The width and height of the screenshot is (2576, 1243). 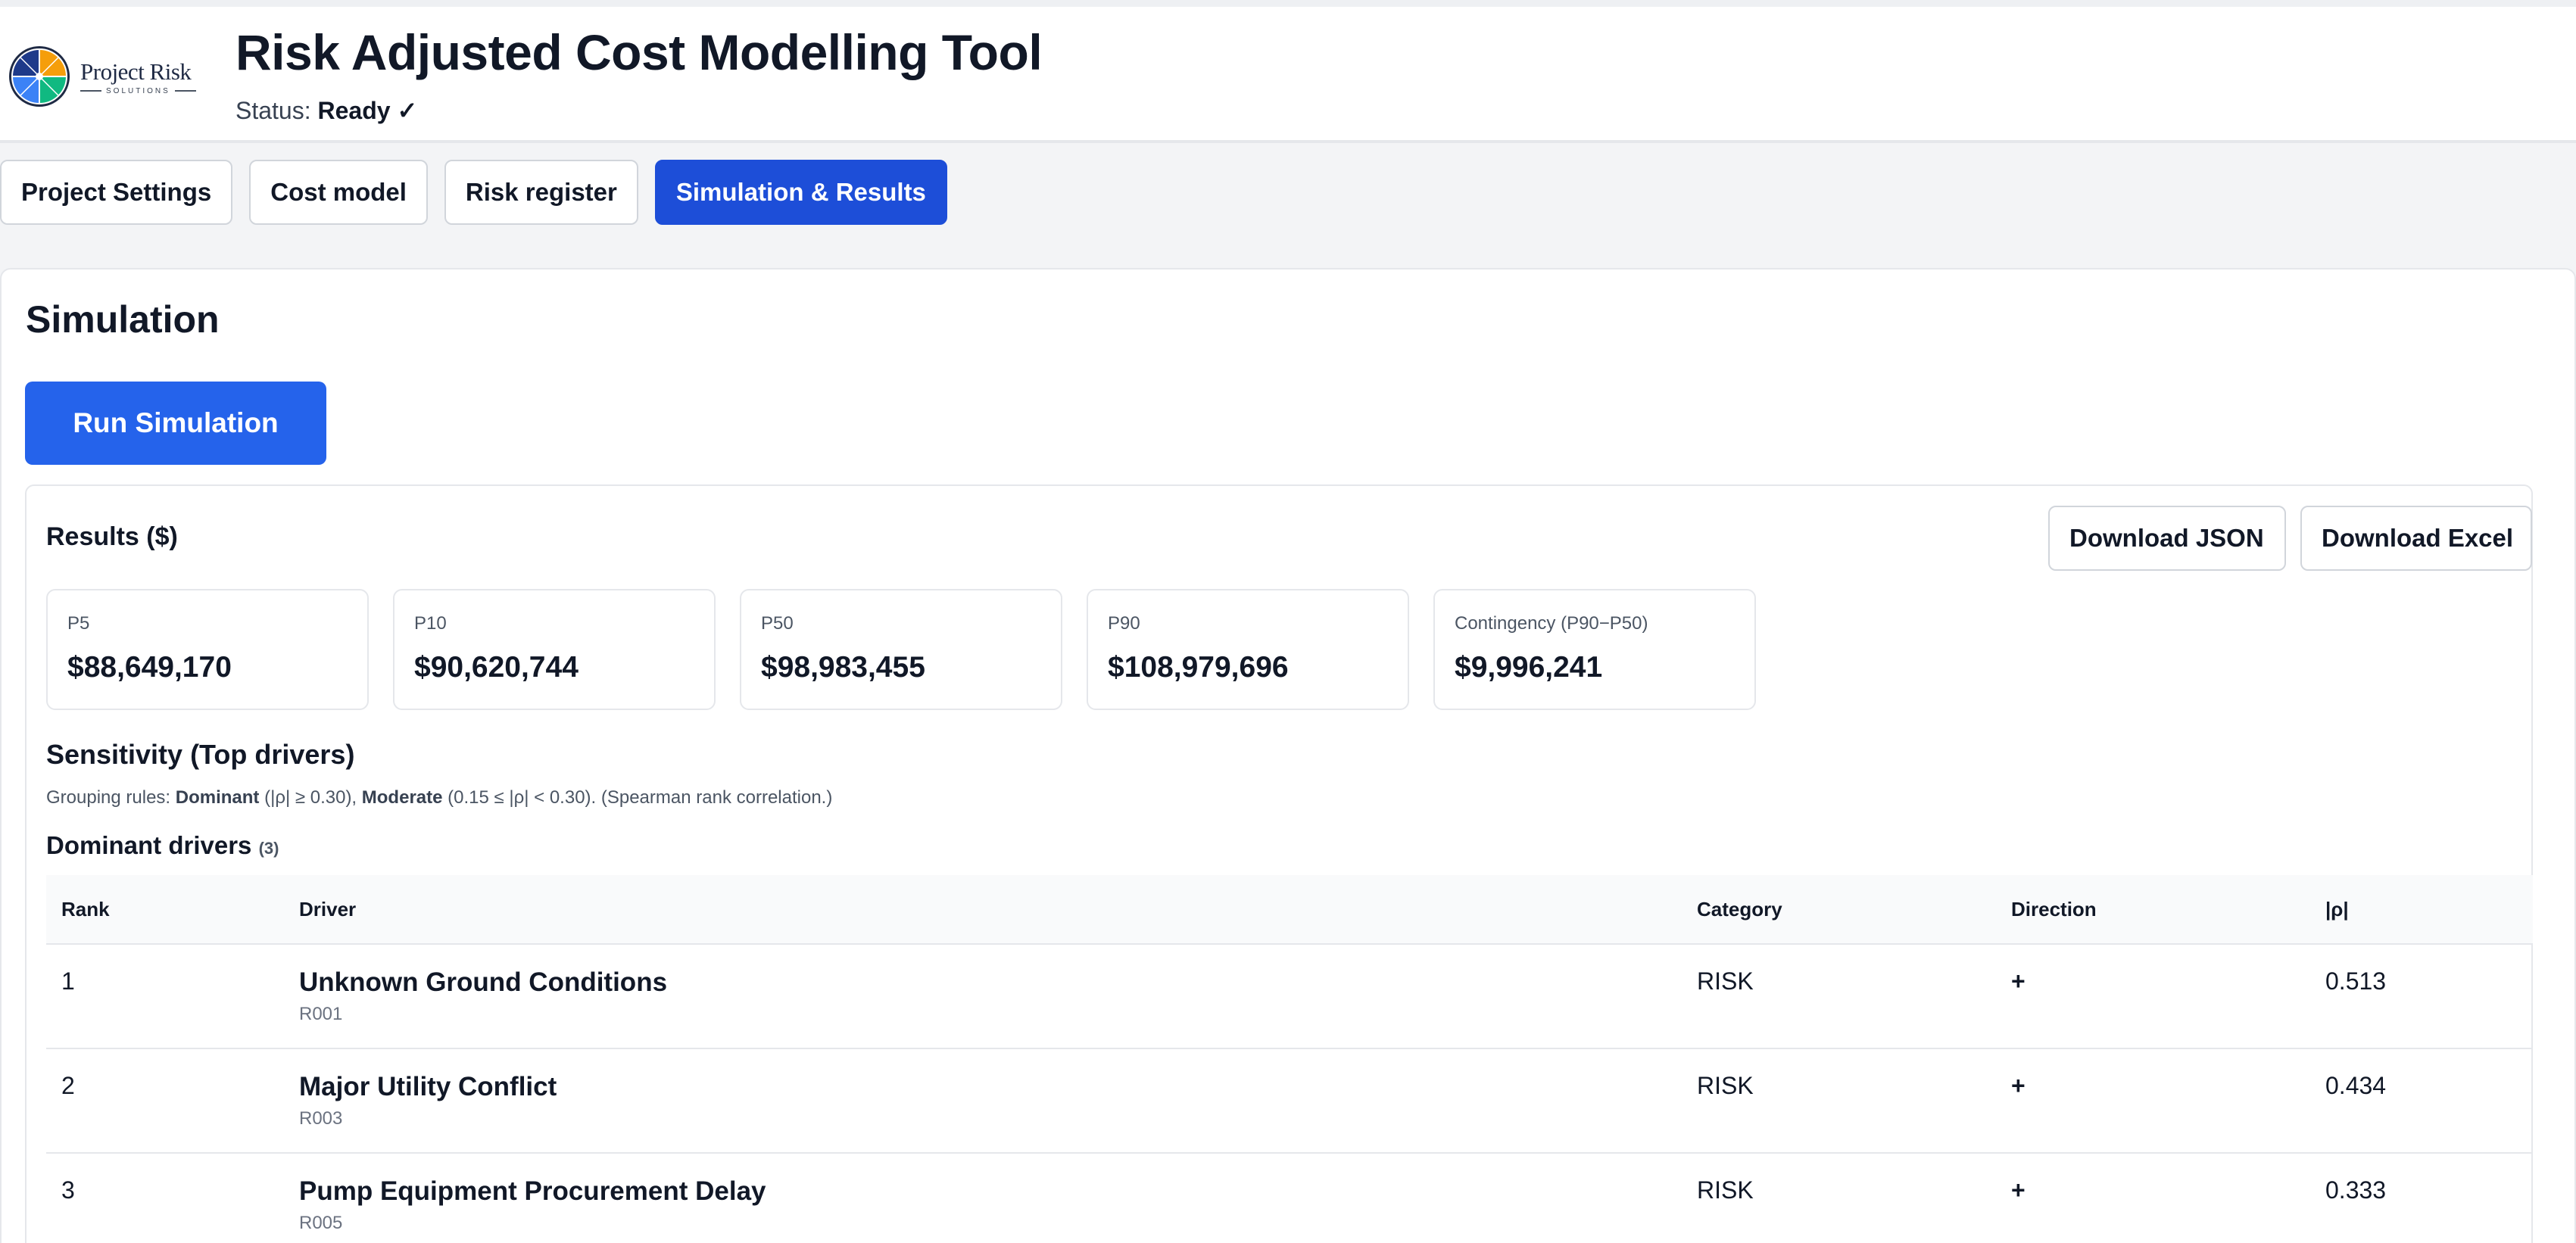 I want to click on stat-card-p90: P90 $108,979,696, so click(x=1248, y=649).